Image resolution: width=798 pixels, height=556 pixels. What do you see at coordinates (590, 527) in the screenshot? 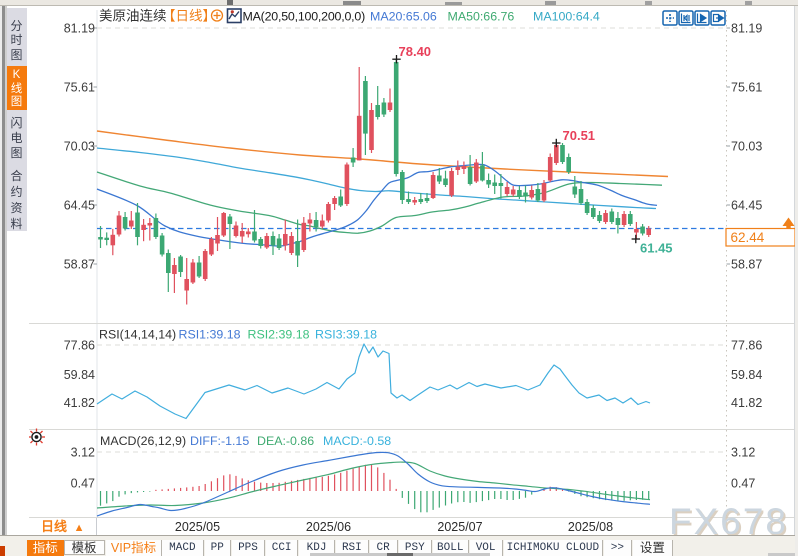
I see `svg-text: 2025/08` at bounding box center [590, 527].